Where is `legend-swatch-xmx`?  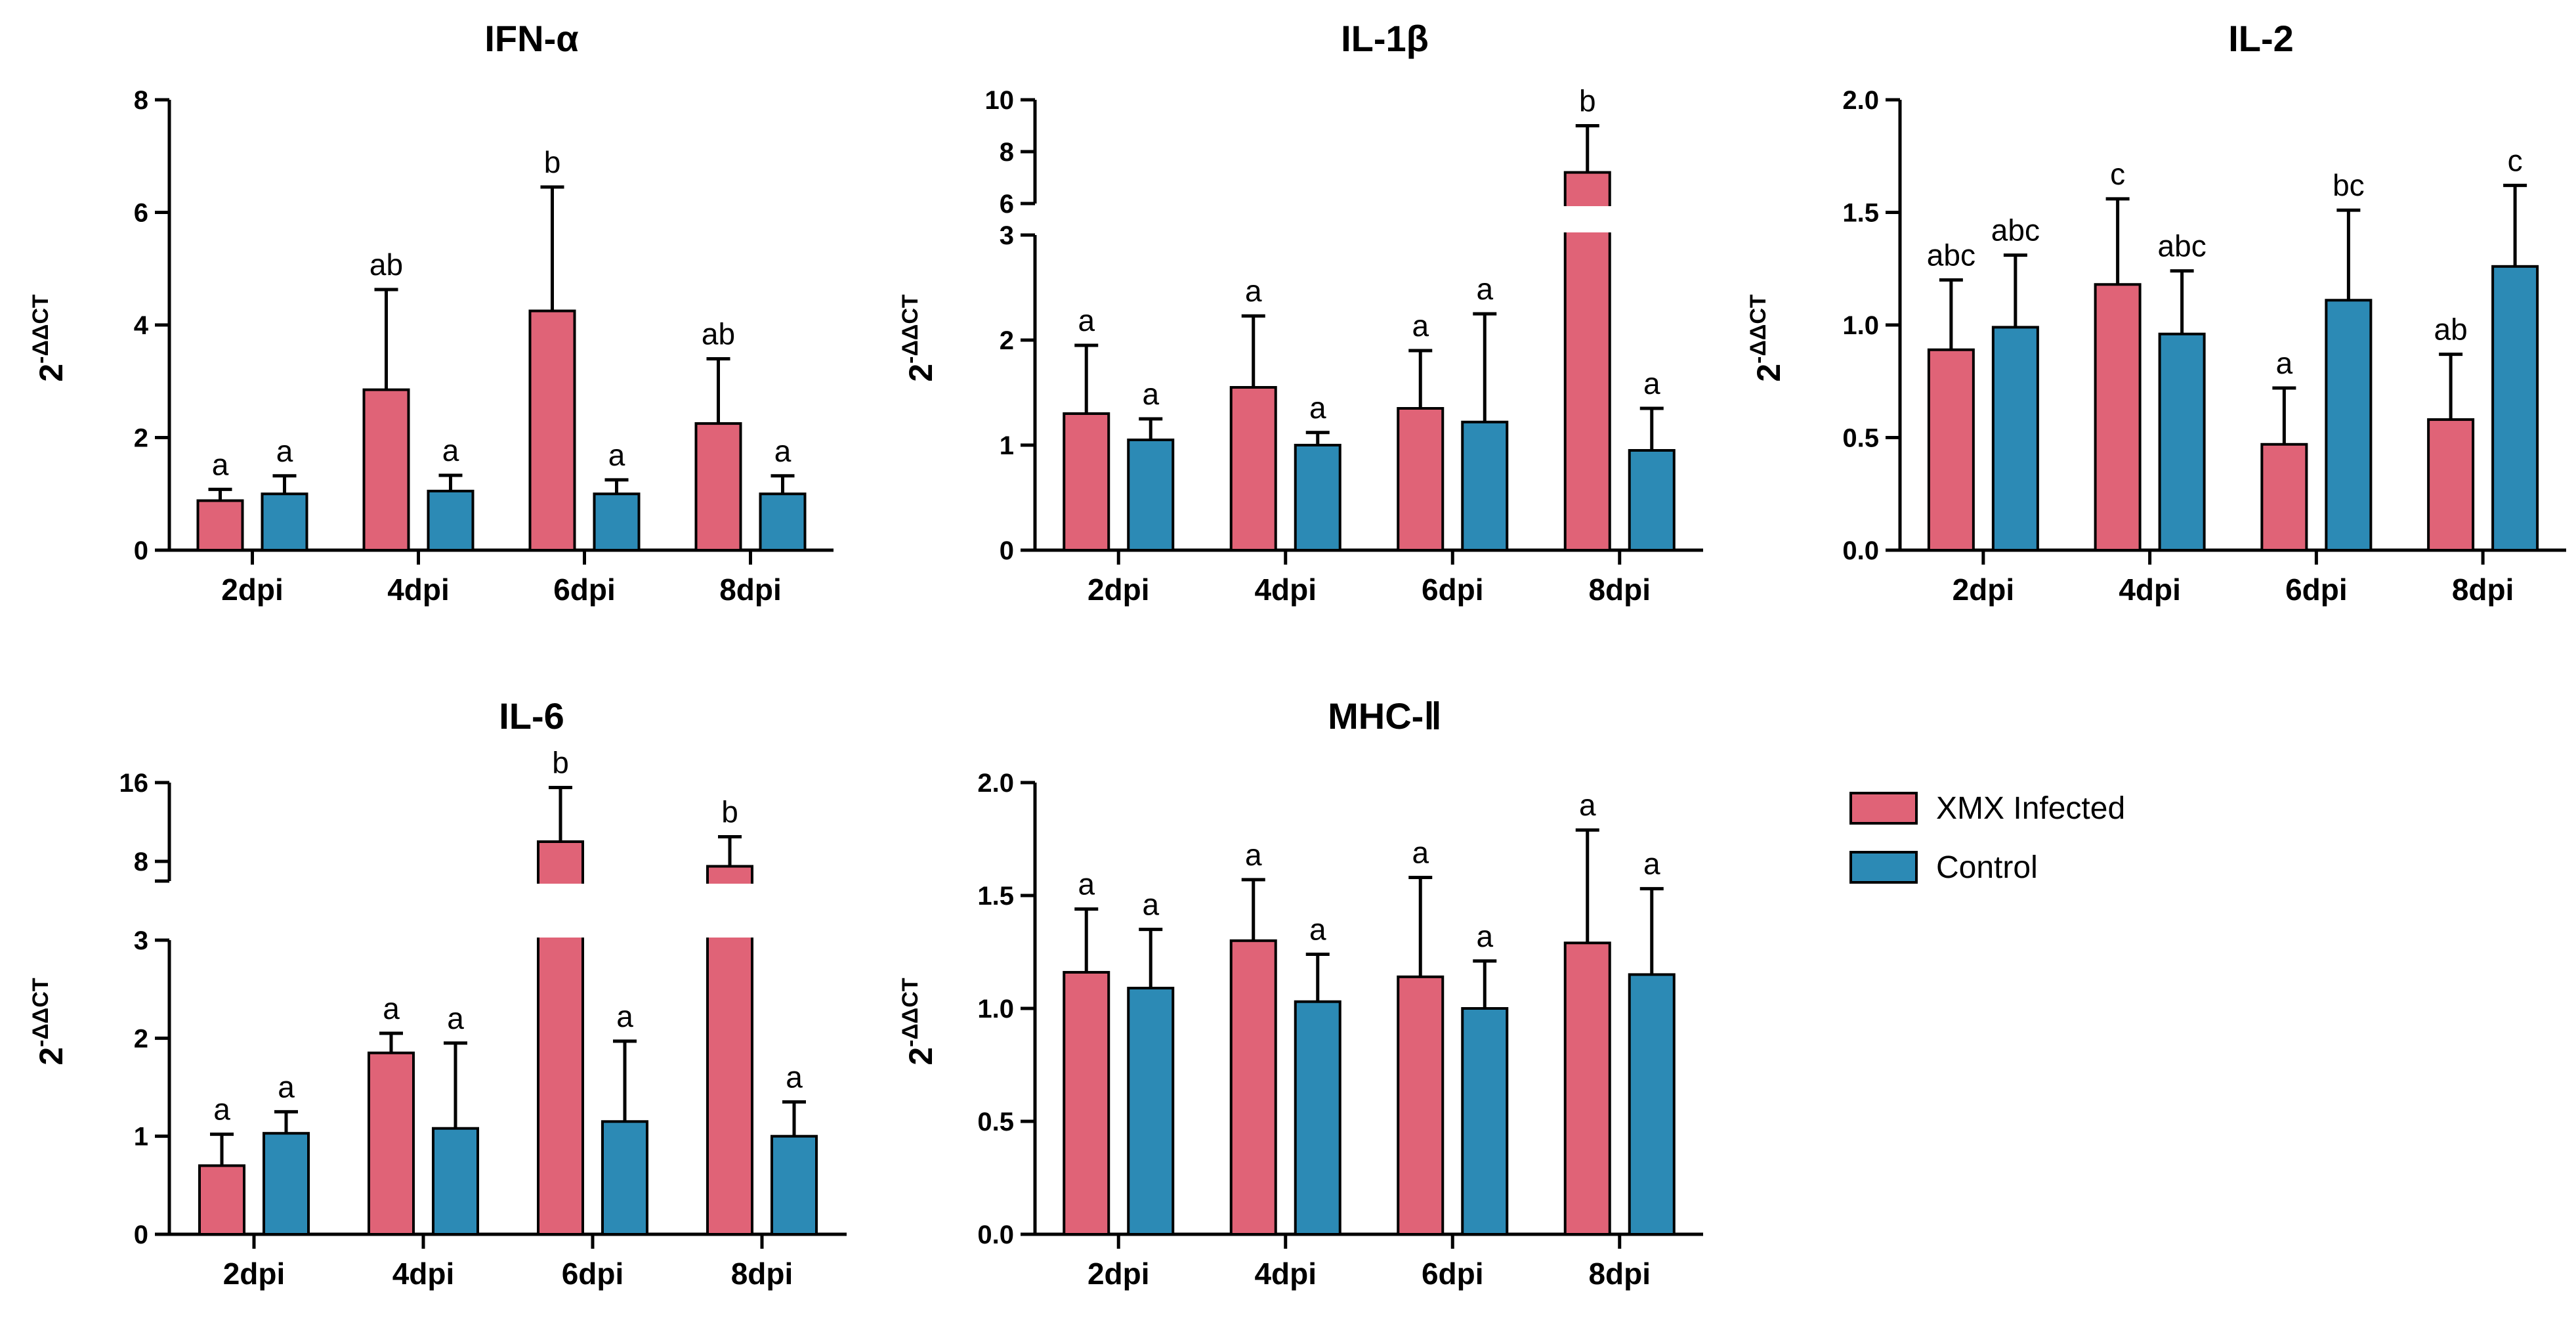
legend-swatch-xmx is located at coordinates (1883, 809).